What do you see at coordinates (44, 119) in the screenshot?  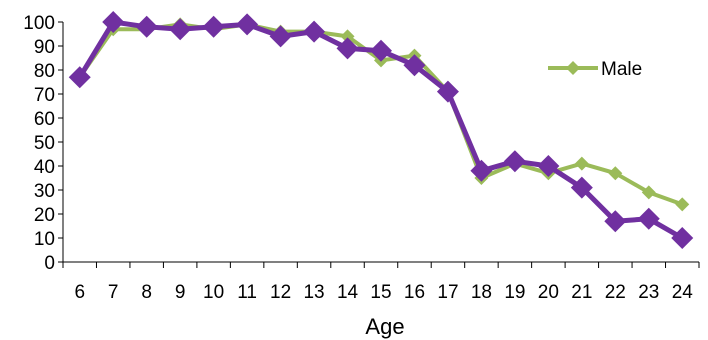 I see `y-tick-label: 60` at bounding box center [44, 119].